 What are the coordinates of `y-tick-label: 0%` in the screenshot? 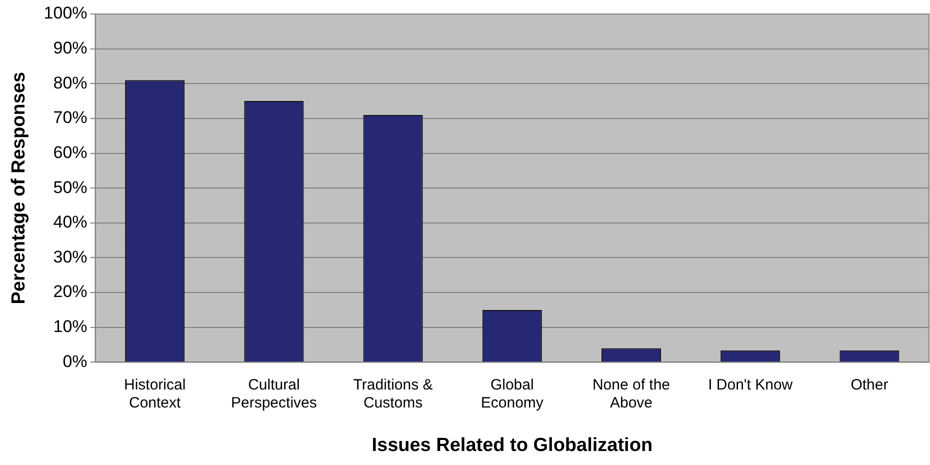 It's located at (75, 361).